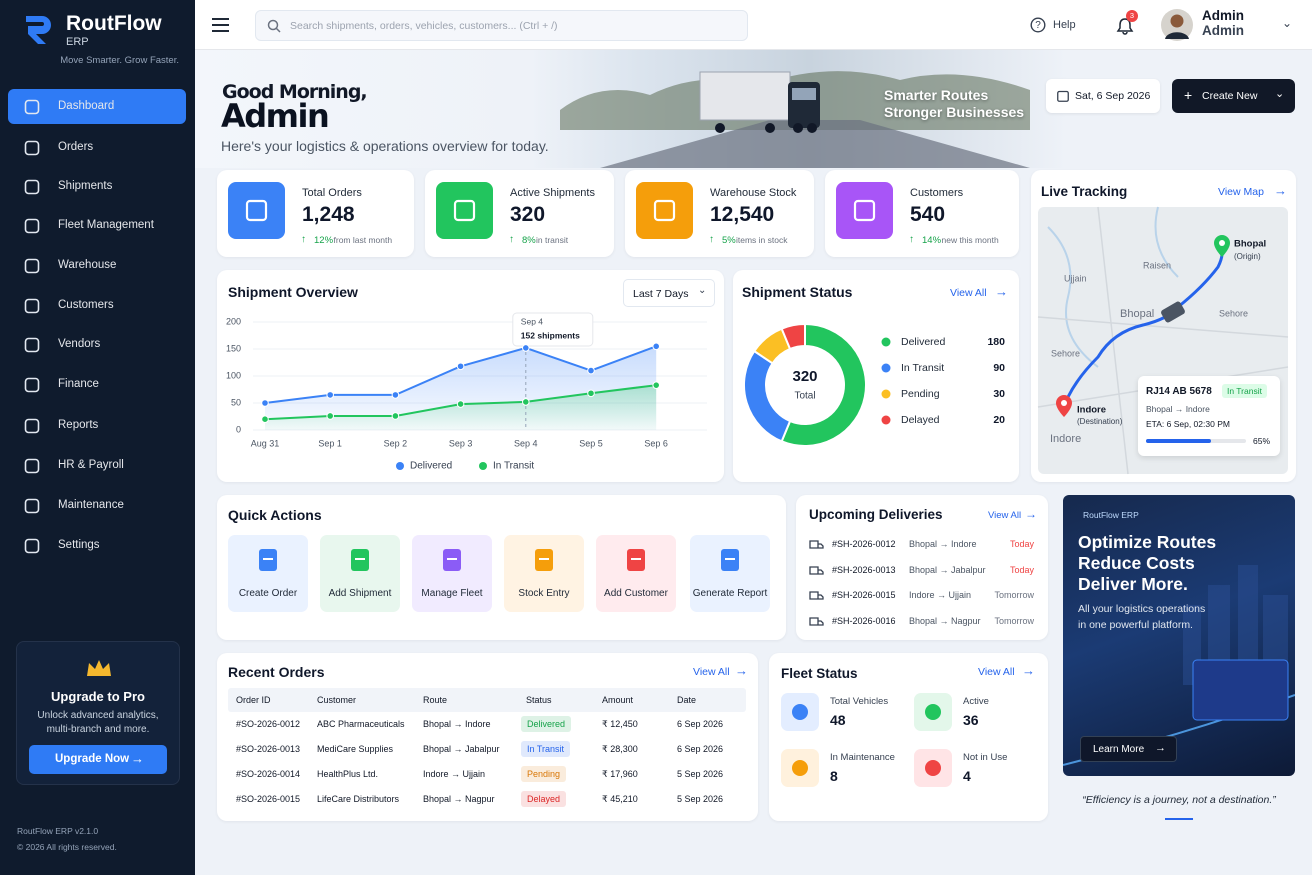  I want to click on promo-headline: Optimize Routes, so click(1147, 542).